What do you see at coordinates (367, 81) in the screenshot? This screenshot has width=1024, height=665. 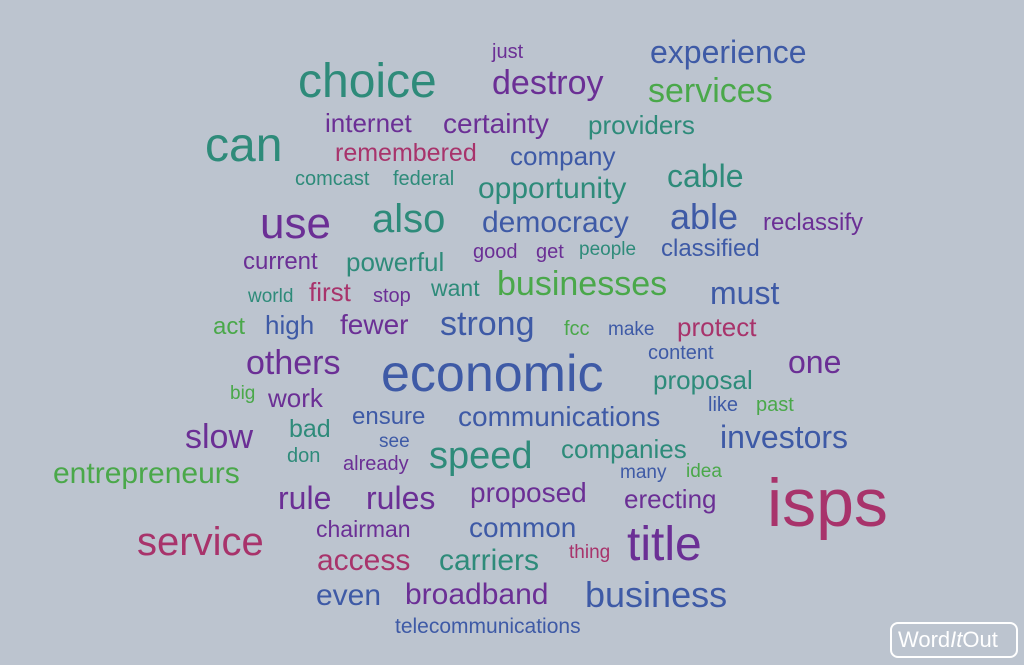 I see `word-choice: choice` at bounding box center [367, 81].